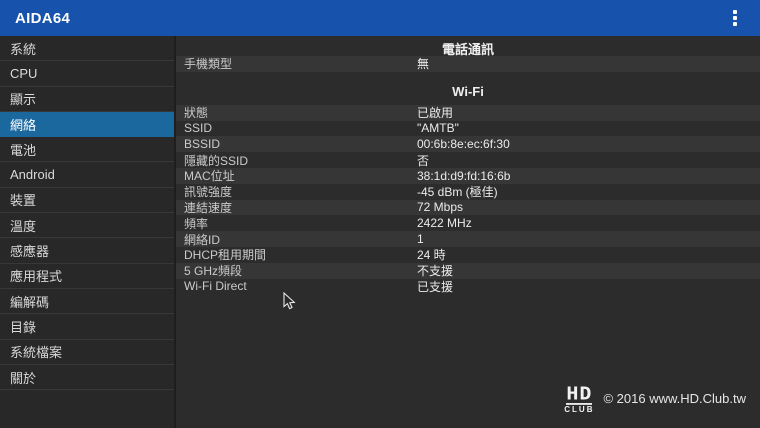 The height and width of the screenshot is (428, 760). I want to click on sidebar-item-android: Android, so click(87, 175).